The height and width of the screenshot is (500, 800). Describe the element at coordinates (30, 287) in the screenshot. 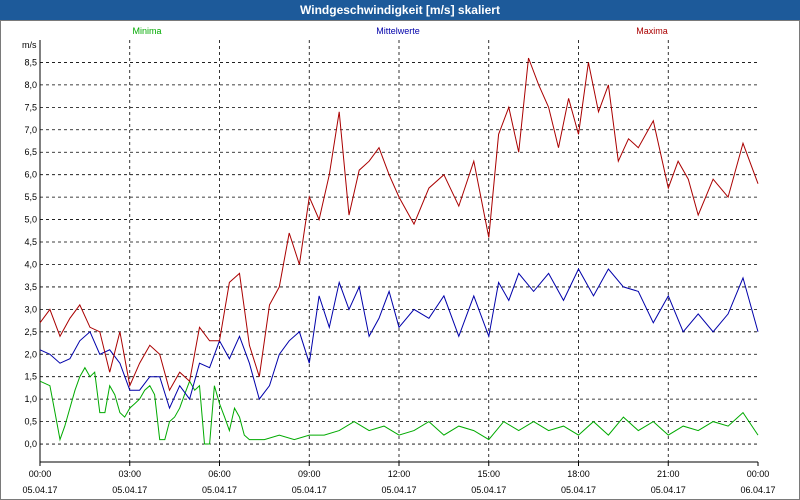

I see `y-tick-label: 3,5` at that location.